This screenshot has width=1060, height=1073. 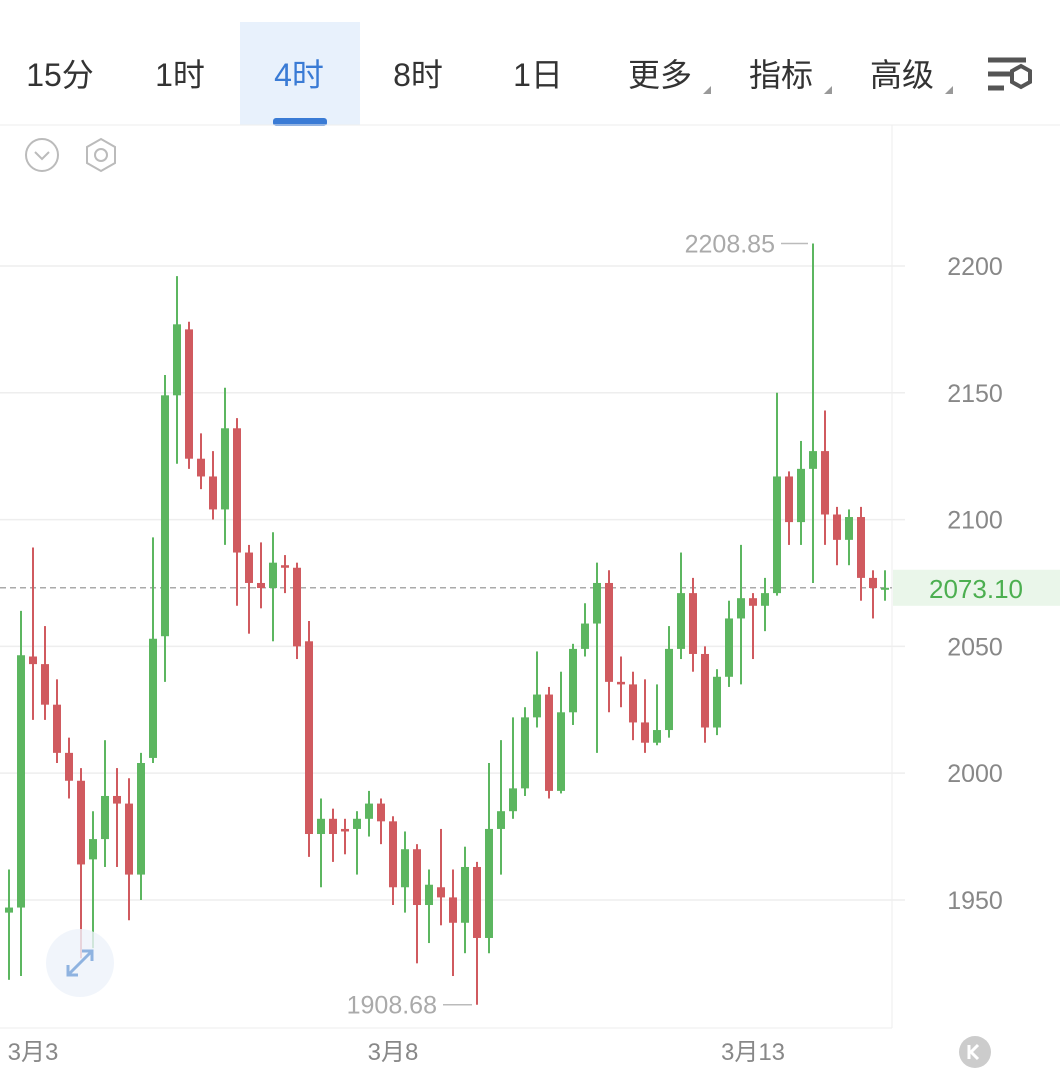 I want to click on last-price-box, so click(x=976, y=587).